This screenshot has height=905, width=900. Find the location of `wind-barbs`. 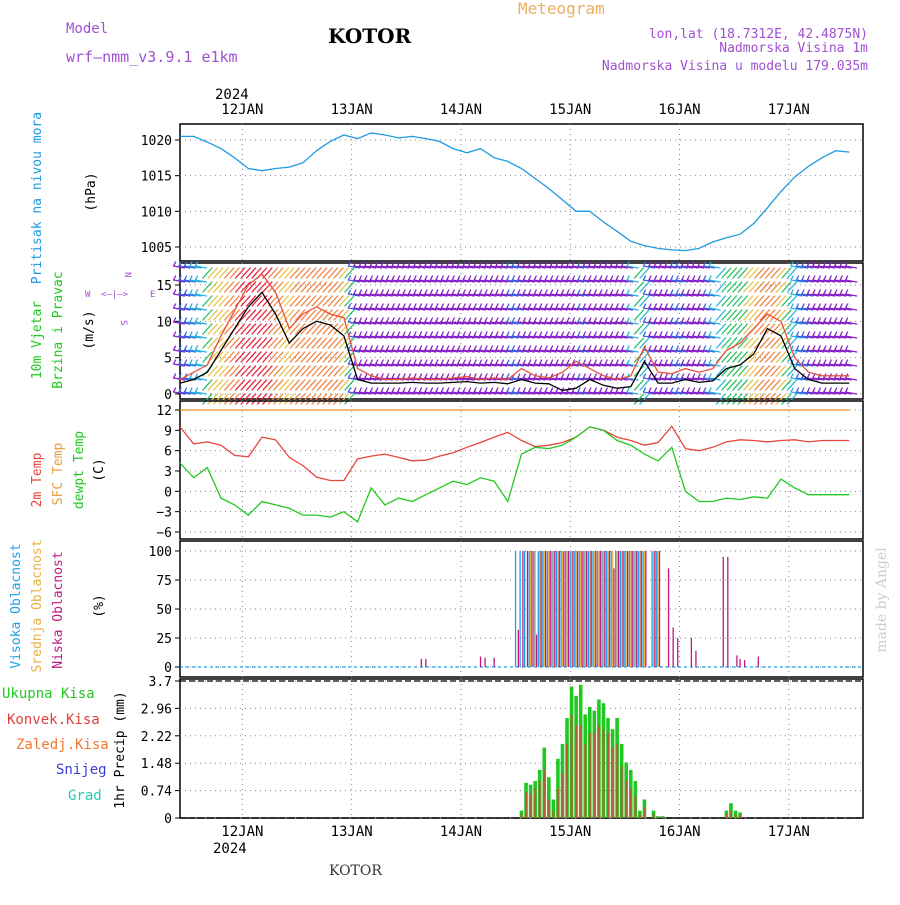

wind-barbs is located at coordinates (515, 333).